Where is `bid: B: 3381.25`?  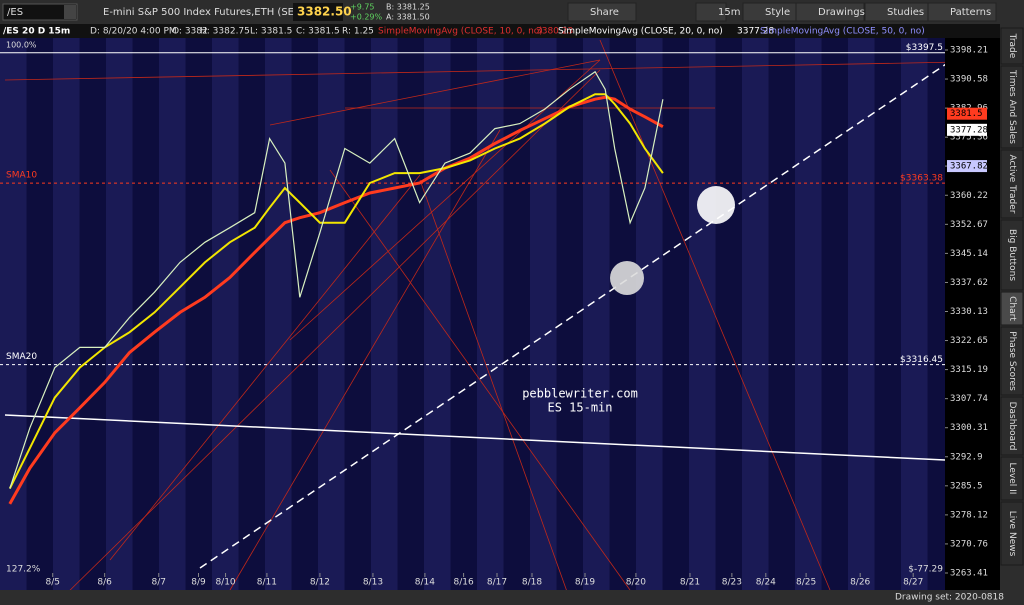 bid: B: 3381.25 is located at coordinates (408, 7).